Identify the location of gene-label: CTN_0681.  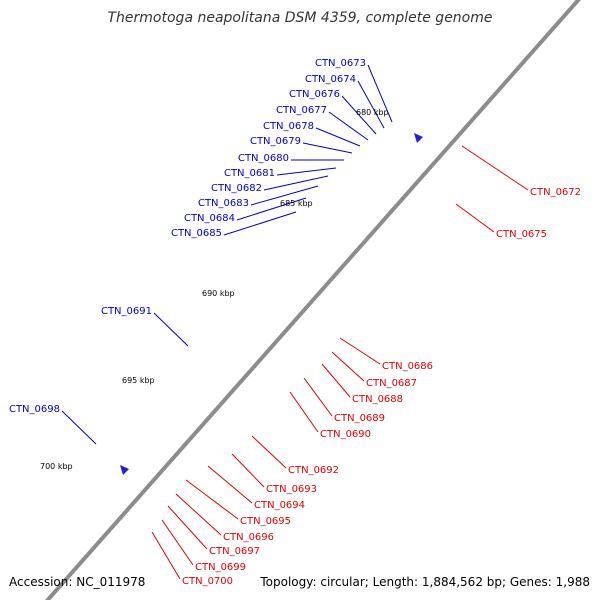
(249, 173).